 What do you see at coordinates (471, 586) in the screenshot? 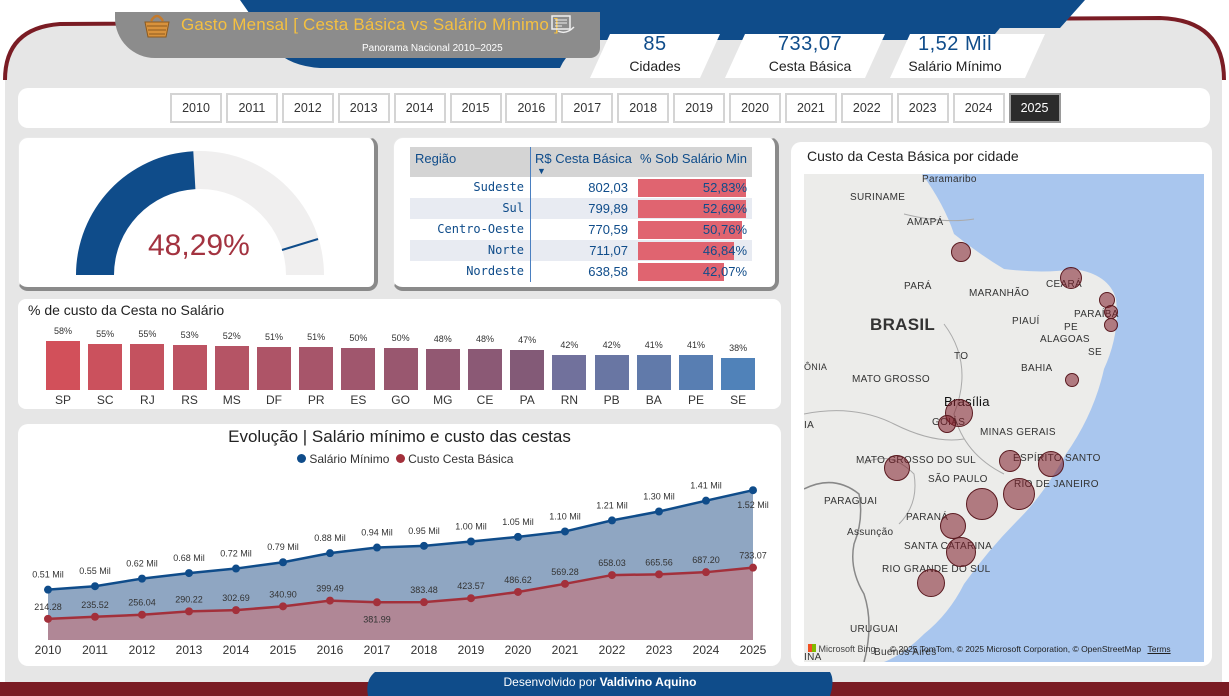
I see `cesta-label-2019: 423.57` at bounding box center [471, 586].